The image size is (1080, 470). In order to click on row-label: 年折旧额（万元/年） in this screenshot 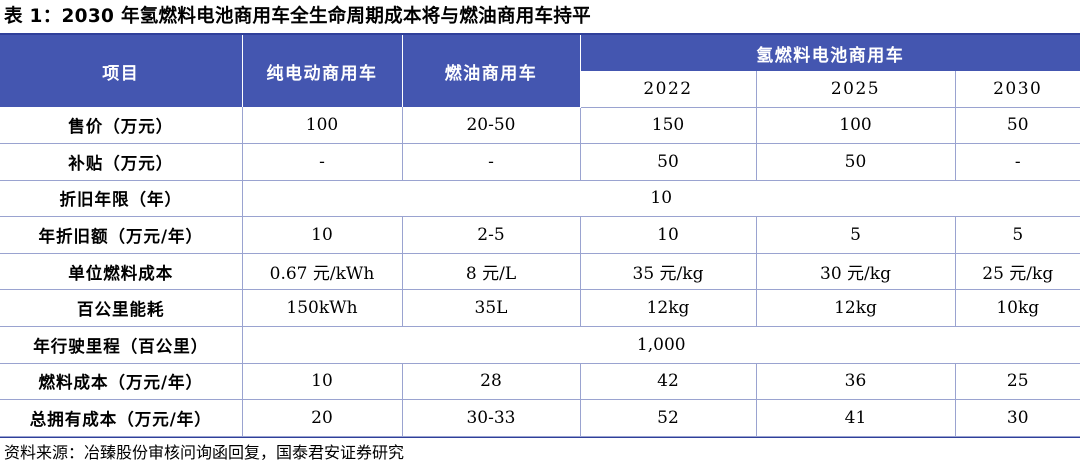, I will do `click(121, 235)`.